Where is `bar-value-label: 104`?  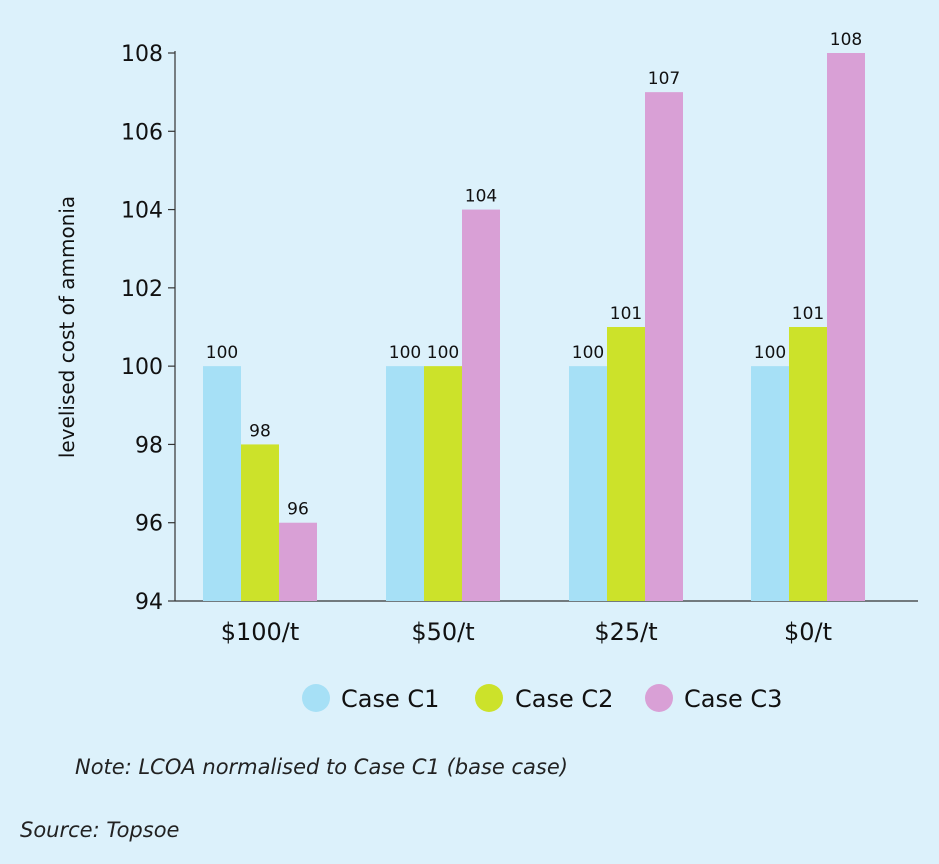
bar-value-label: 104 is located at coordinates (481, 197).